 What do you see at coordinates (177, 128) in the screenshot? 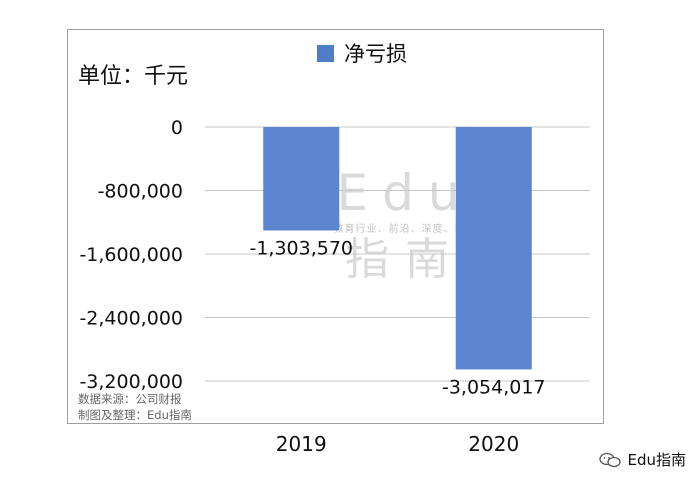
I see `y-tick-label: 0` at bounding box center [177, 128].